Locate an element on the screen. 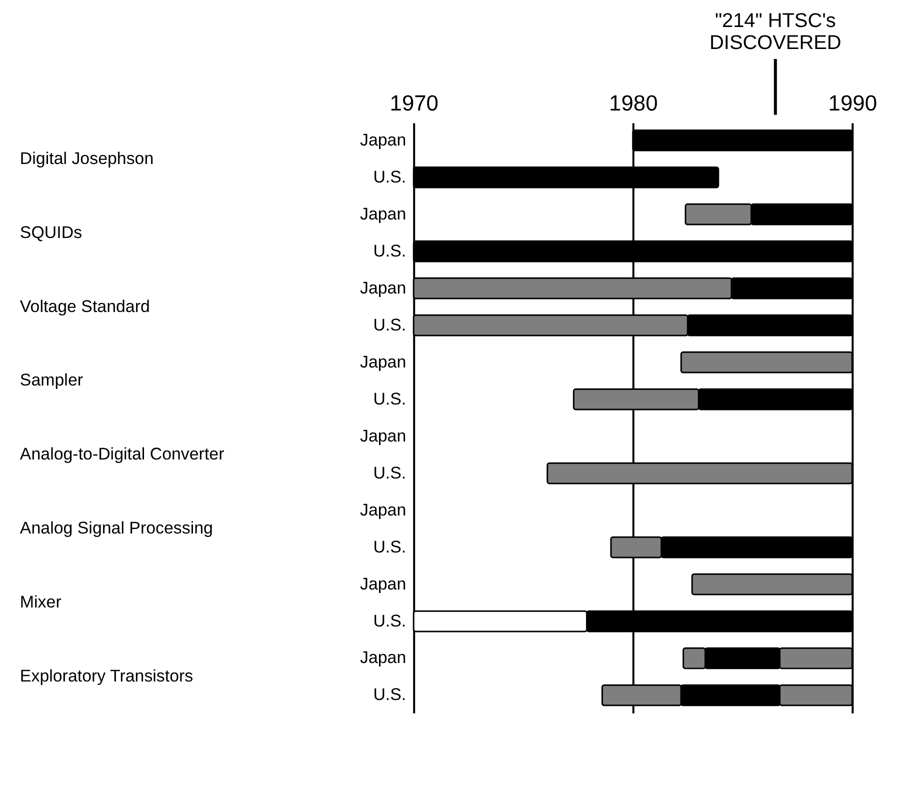  ref-line-label: "214" HTSC's DISCOVERED is located at coordinates (776, 32).